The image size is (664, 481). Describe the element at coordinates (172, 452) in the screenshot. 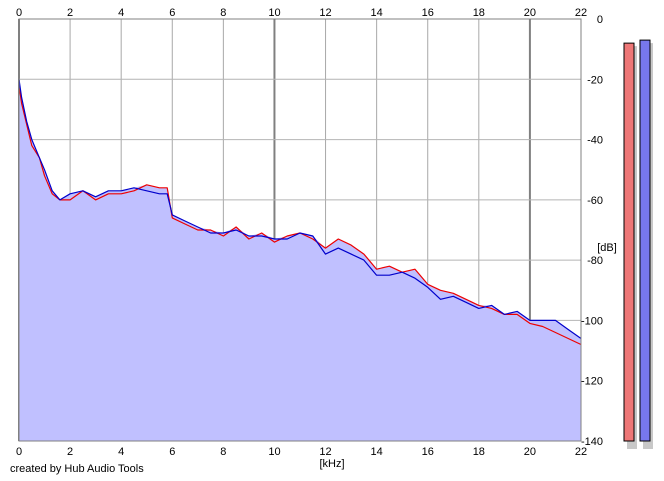

I see `x-tick-label-bottom: 6` at that location.